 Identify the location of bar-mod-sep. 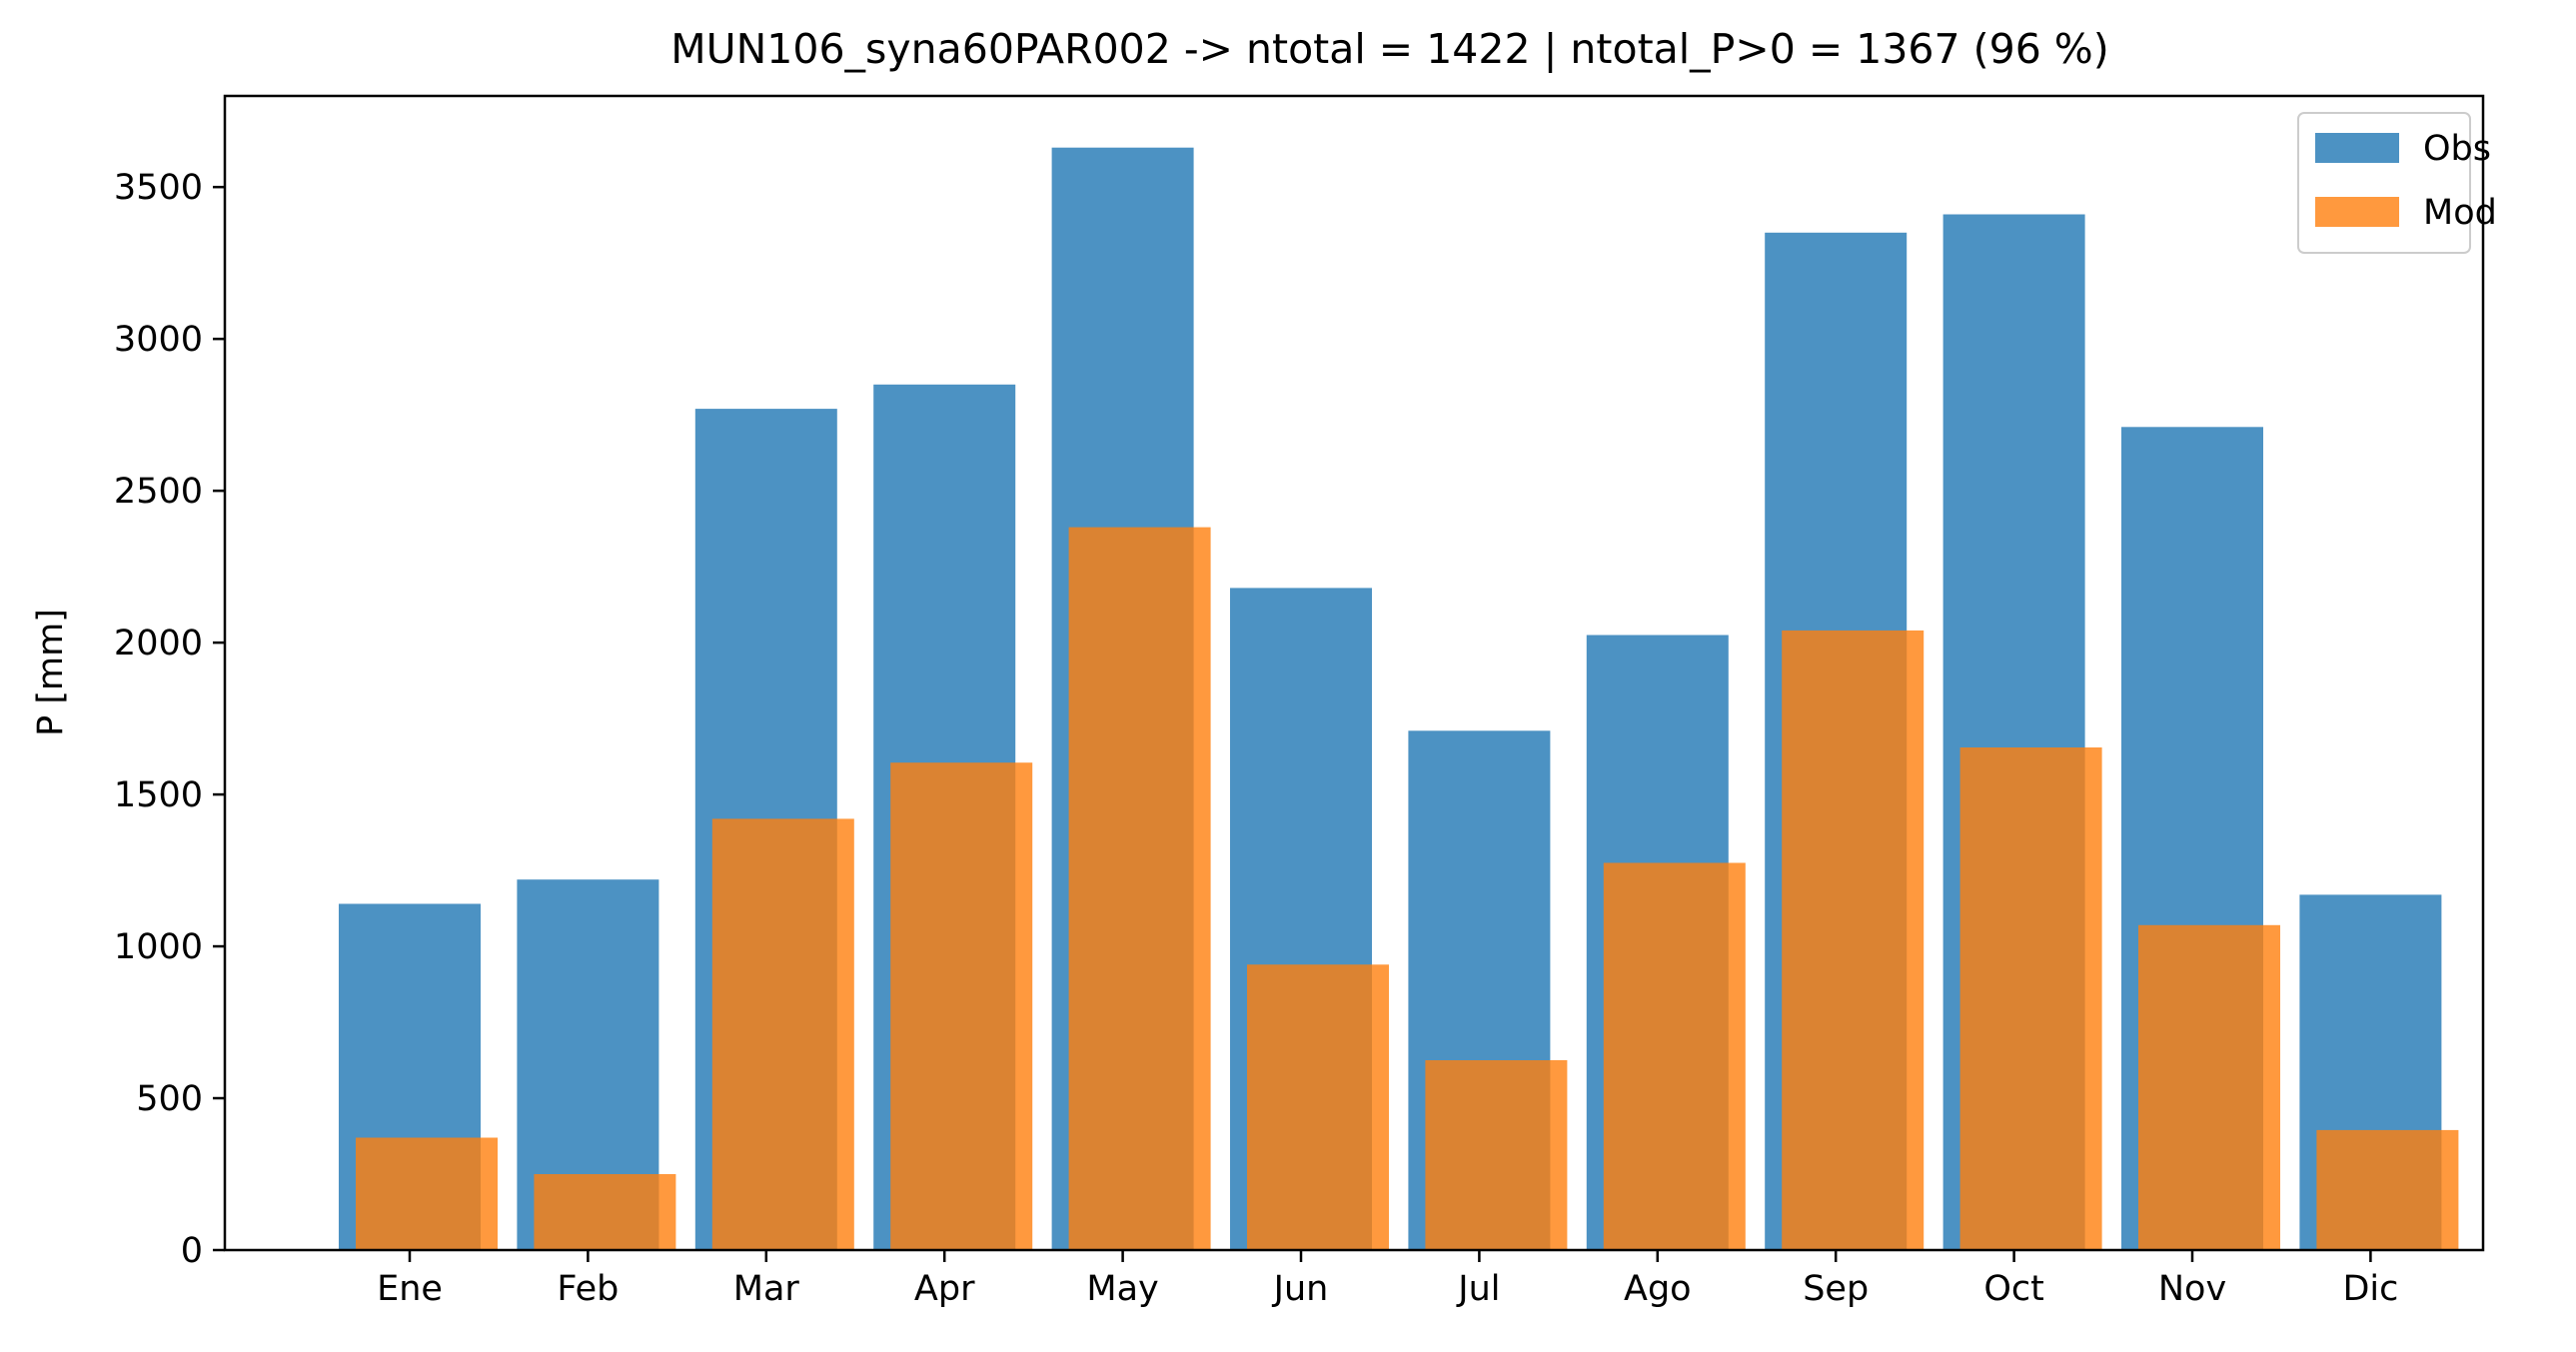
(1853, 940).